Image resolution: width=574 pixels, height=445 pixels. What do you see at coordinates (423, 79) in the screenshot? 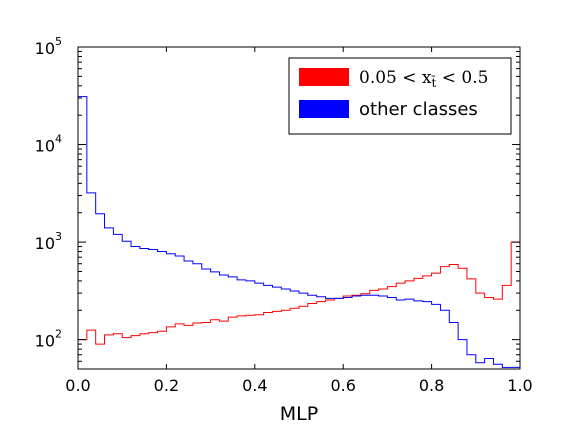
I see `legend-entry-label: 0.05 < xt̄ < 0.5` at bounding box center [423, 79].